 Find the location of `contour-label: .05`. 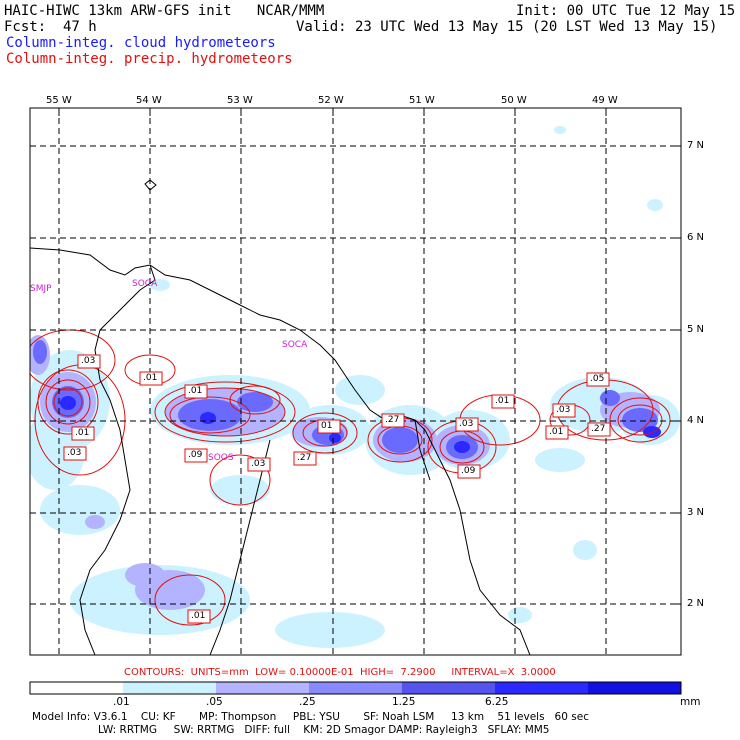

contour-label: .05 is located at coordinates (597, 379).